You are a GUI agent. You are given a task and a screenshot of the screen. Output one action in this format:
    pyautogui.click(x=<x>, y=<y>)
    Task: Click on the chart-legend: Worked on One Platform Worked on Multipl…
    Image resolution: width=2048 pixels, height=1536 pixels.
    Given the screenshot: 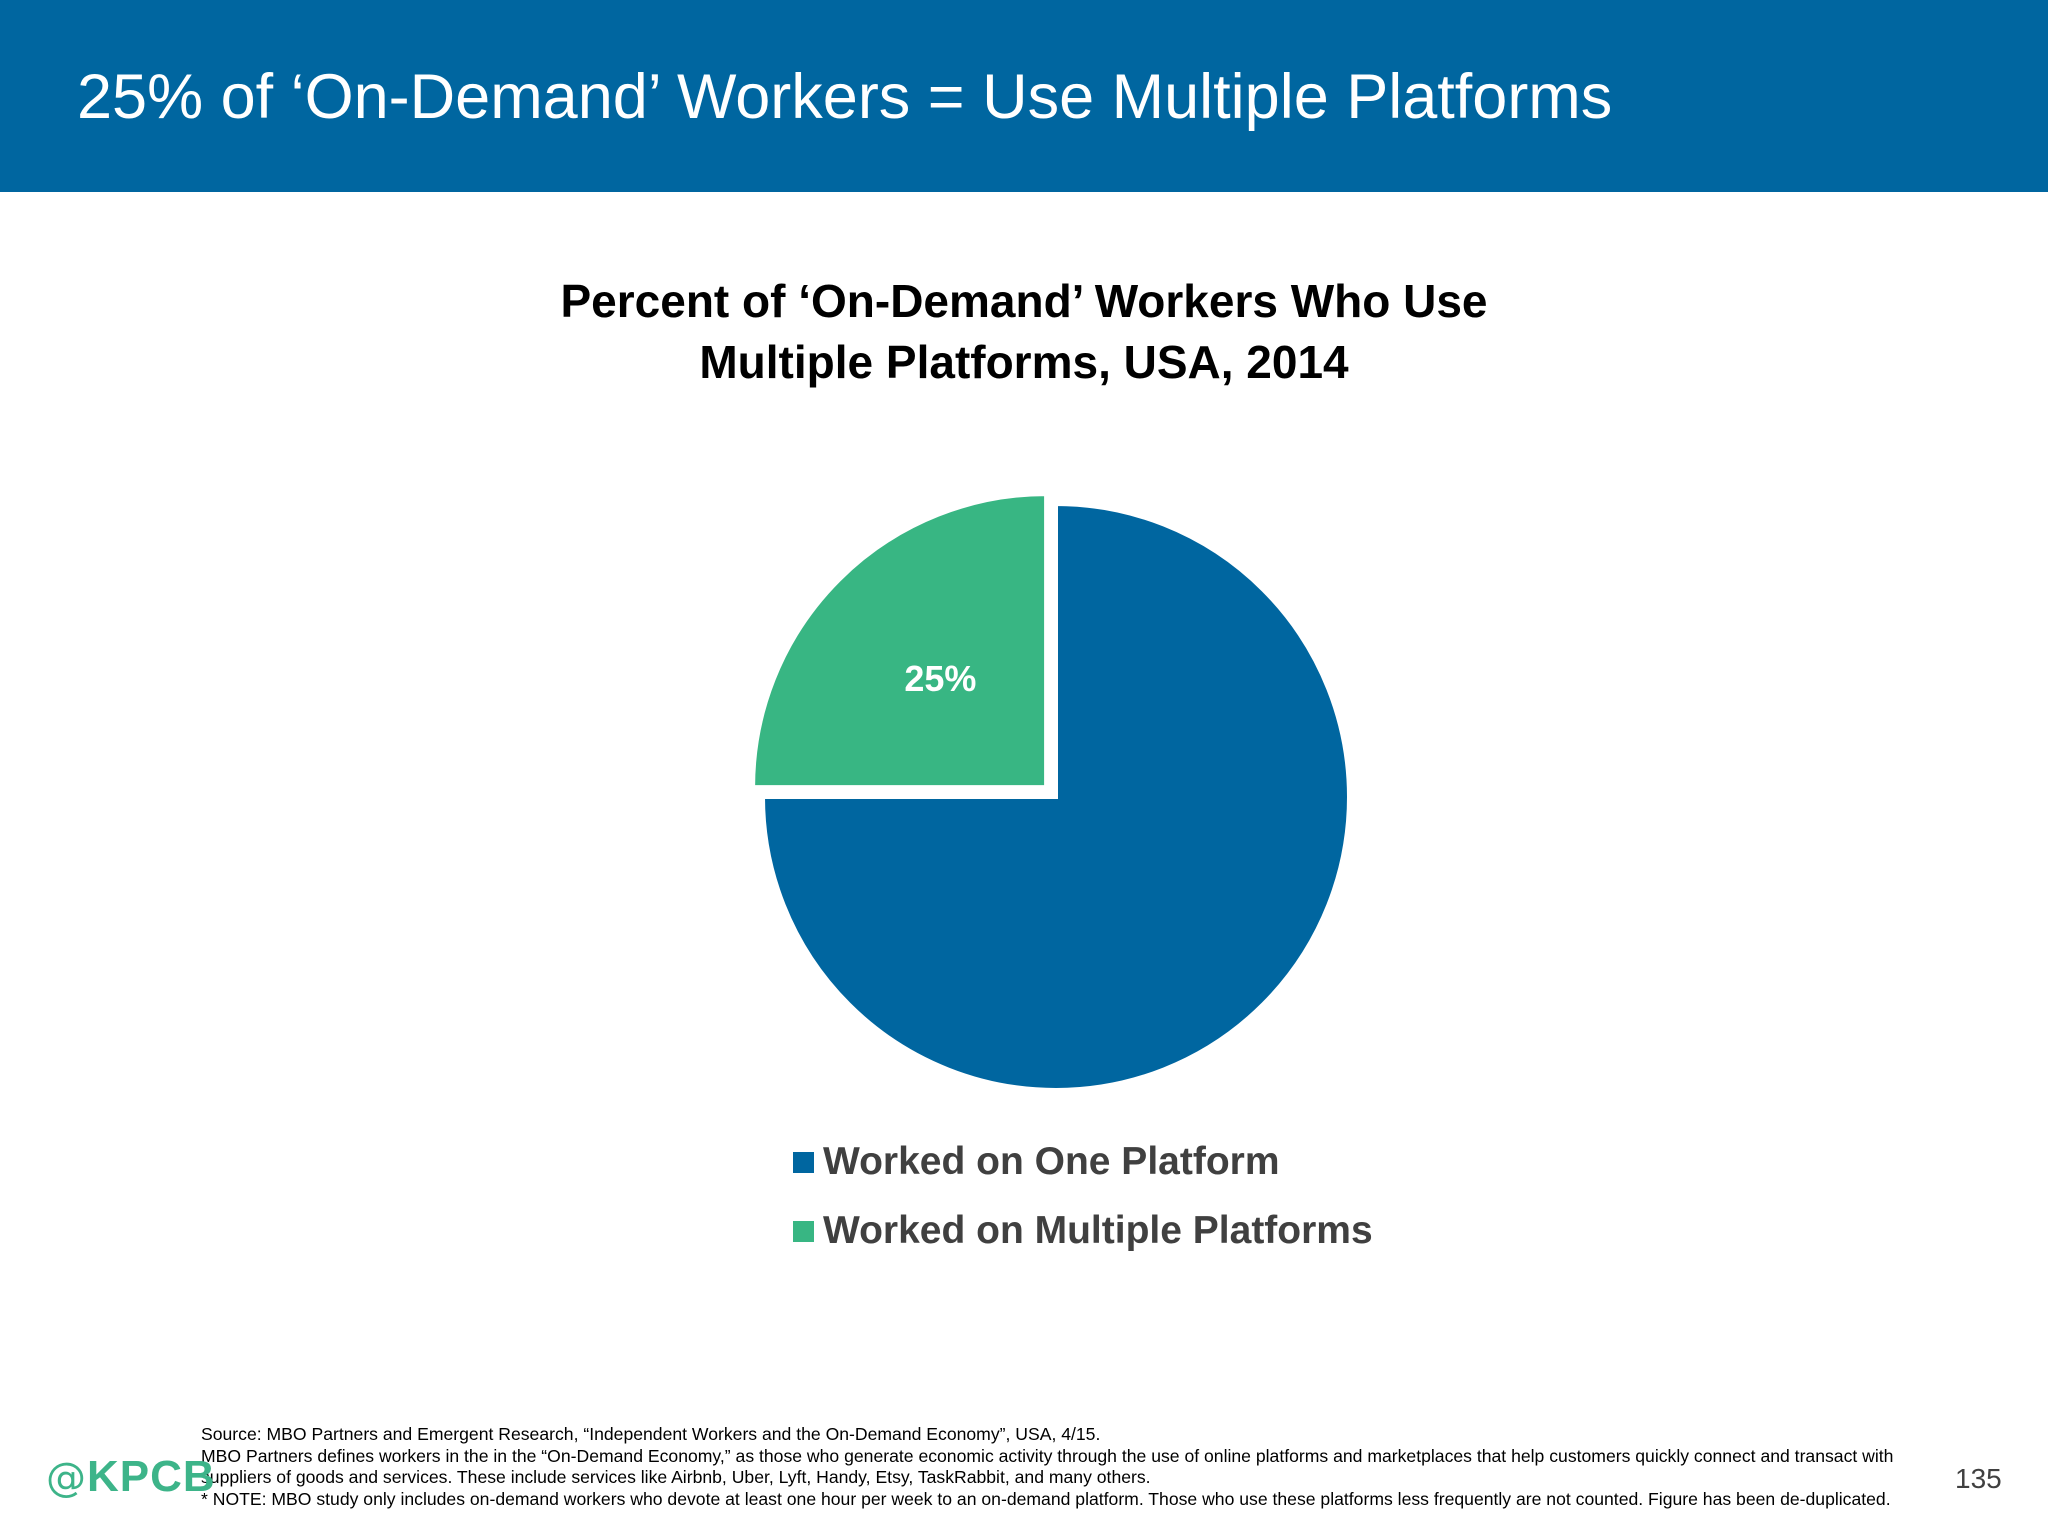 What is the action you would take?
    pyautogui.click(x=1083, y=1201)
    